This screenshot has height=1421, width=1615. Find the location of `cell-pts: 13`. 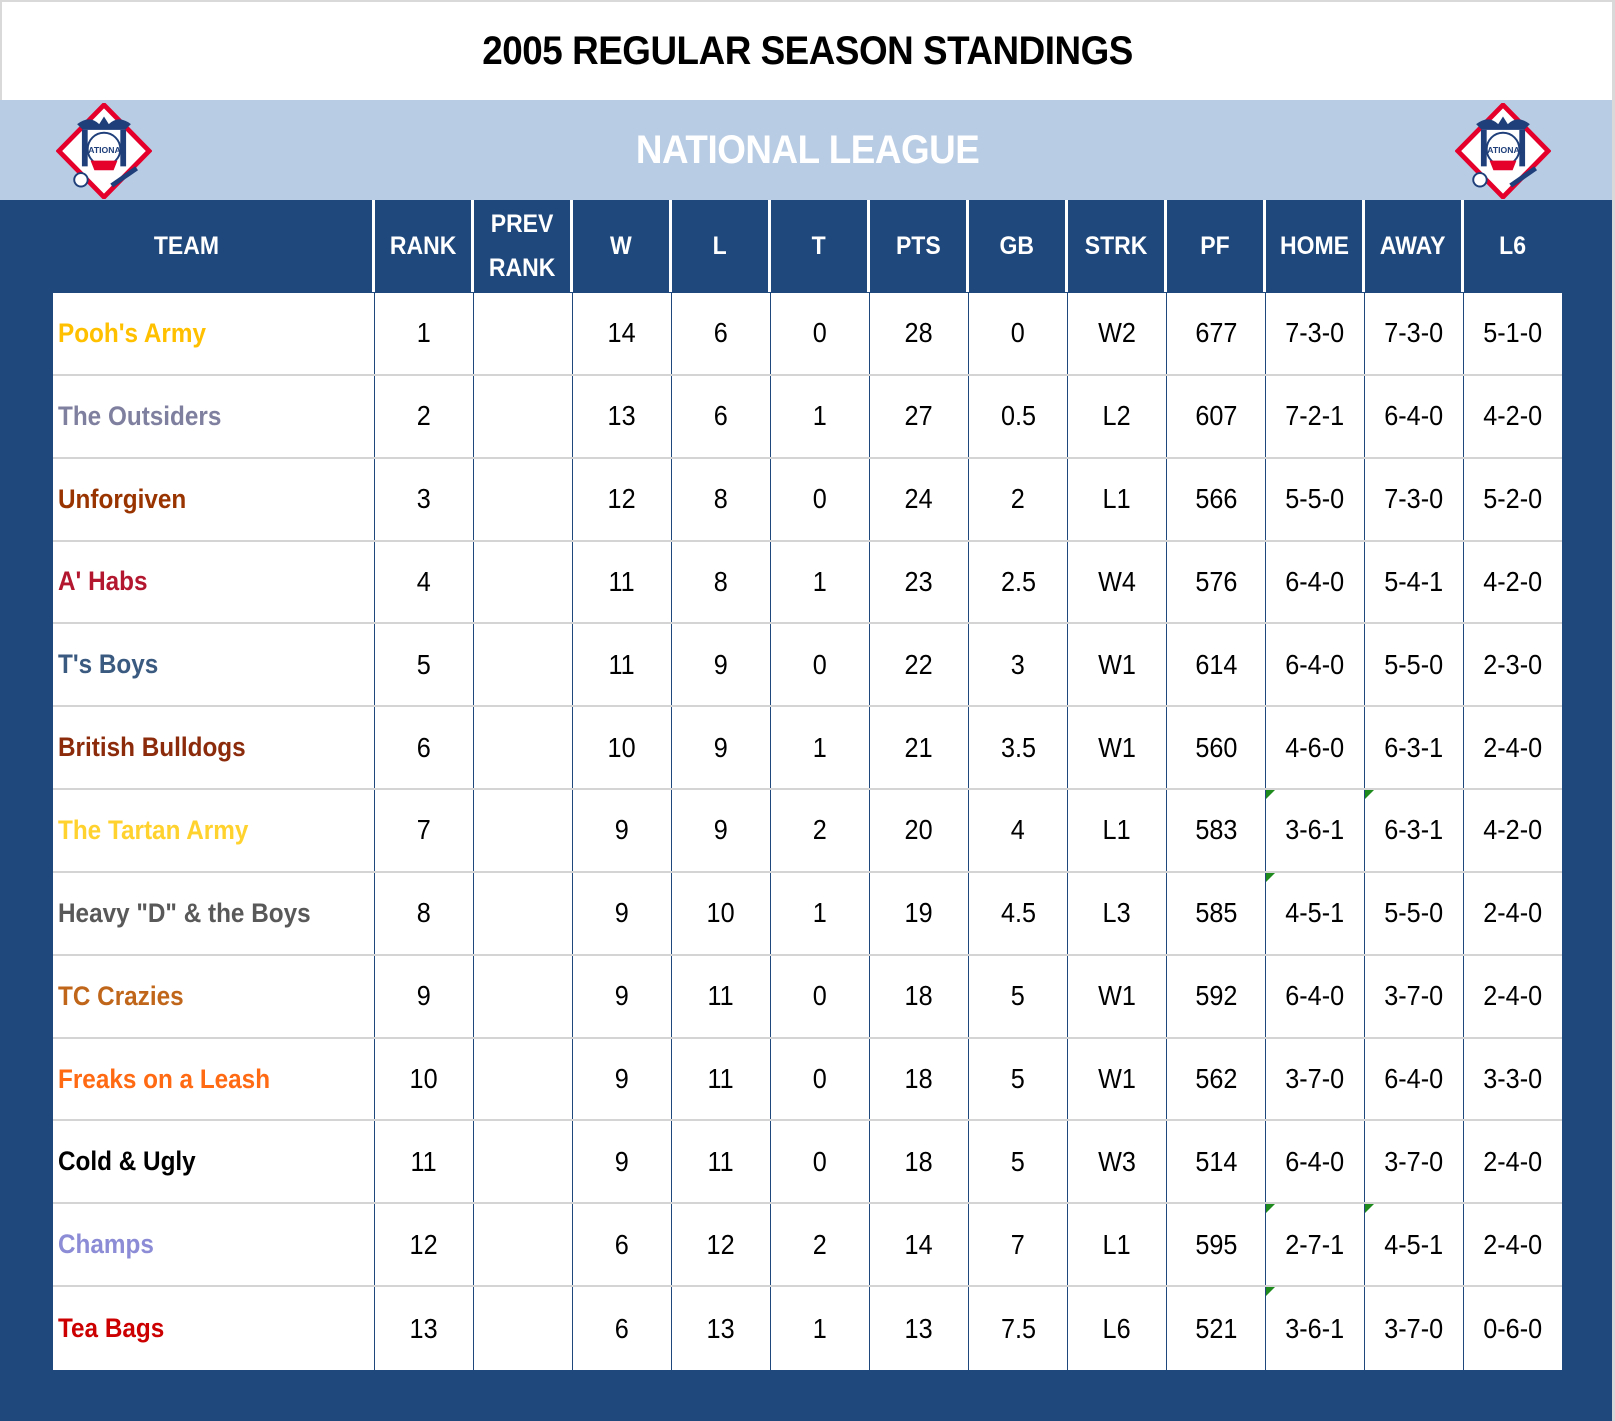

cell-pts: 13 is located at coordinates (919, 1328).